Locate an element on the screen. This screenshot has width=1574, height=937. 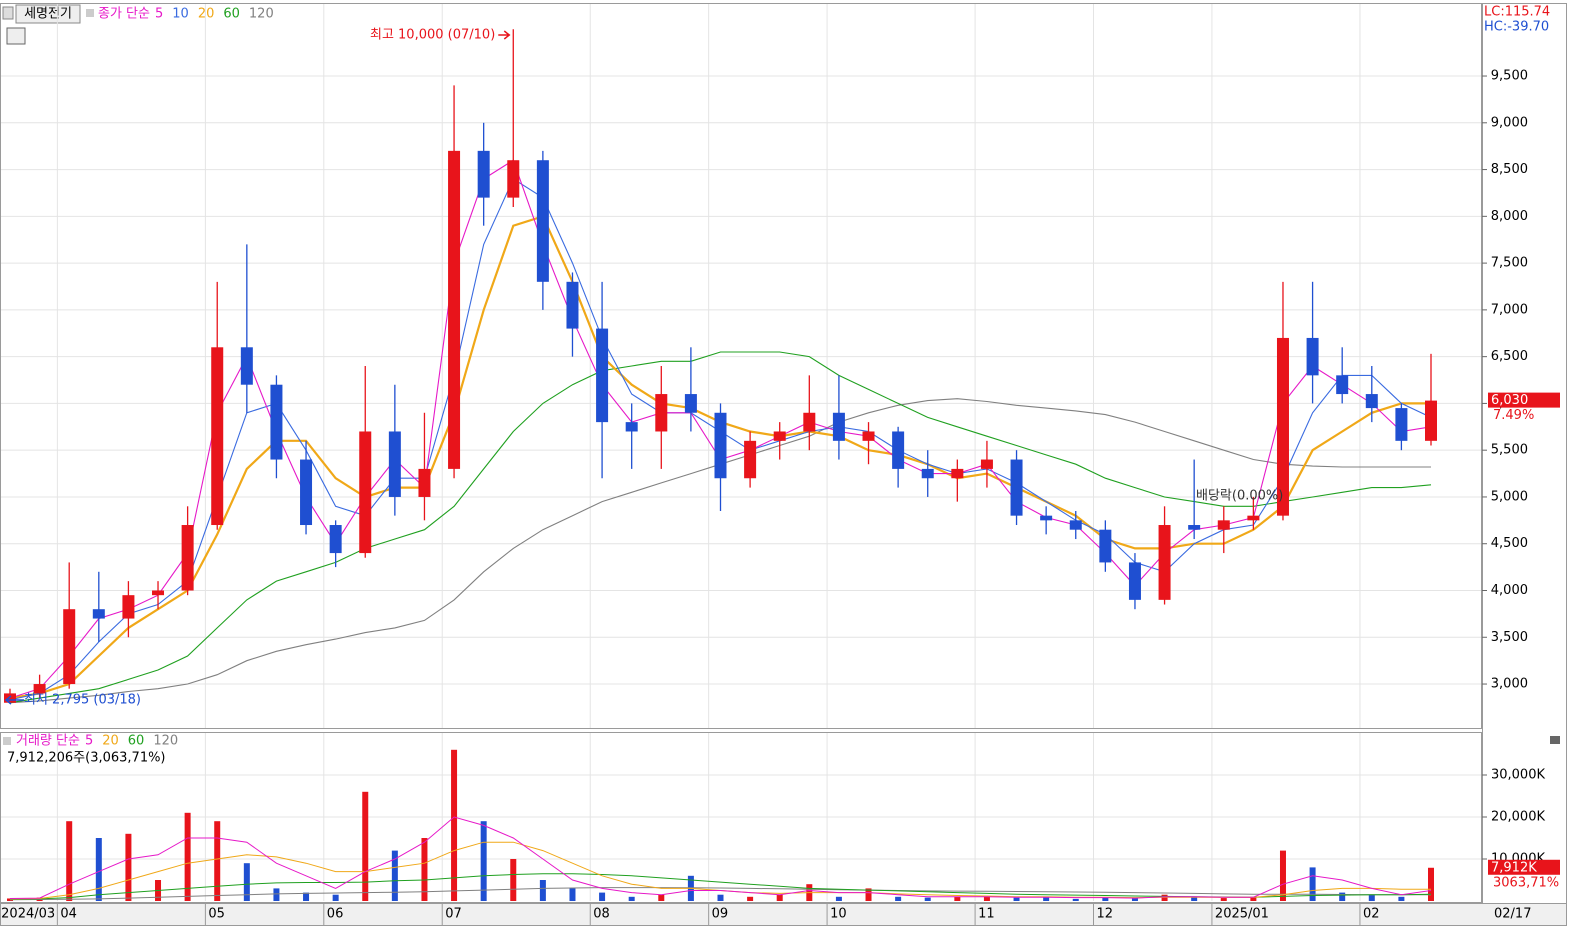
x-tick-label: 09 is located at coordinates (720, 914).